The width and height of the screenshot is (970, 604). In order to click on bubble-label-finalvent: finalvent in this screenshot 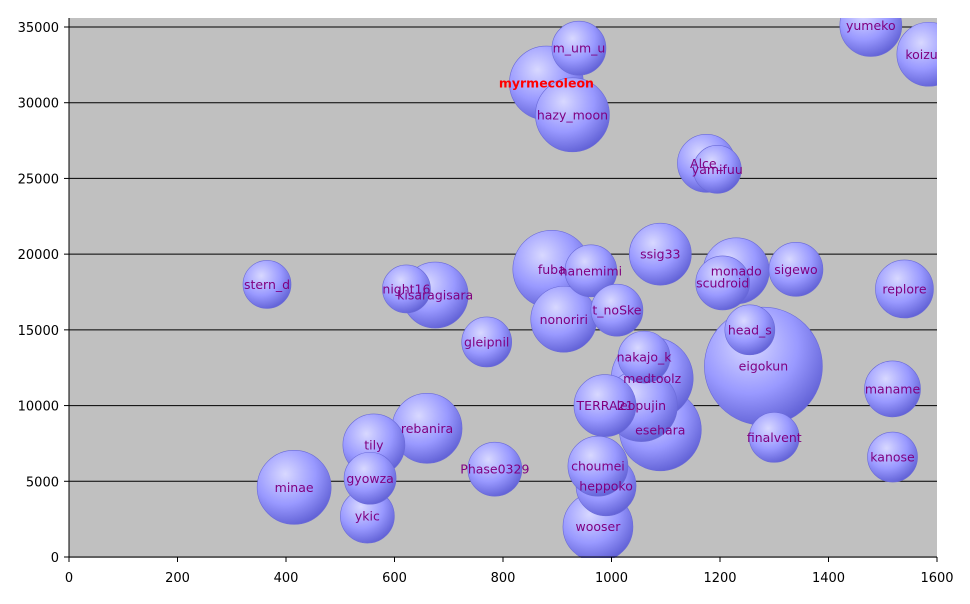, I will do `click(774, 437)`.